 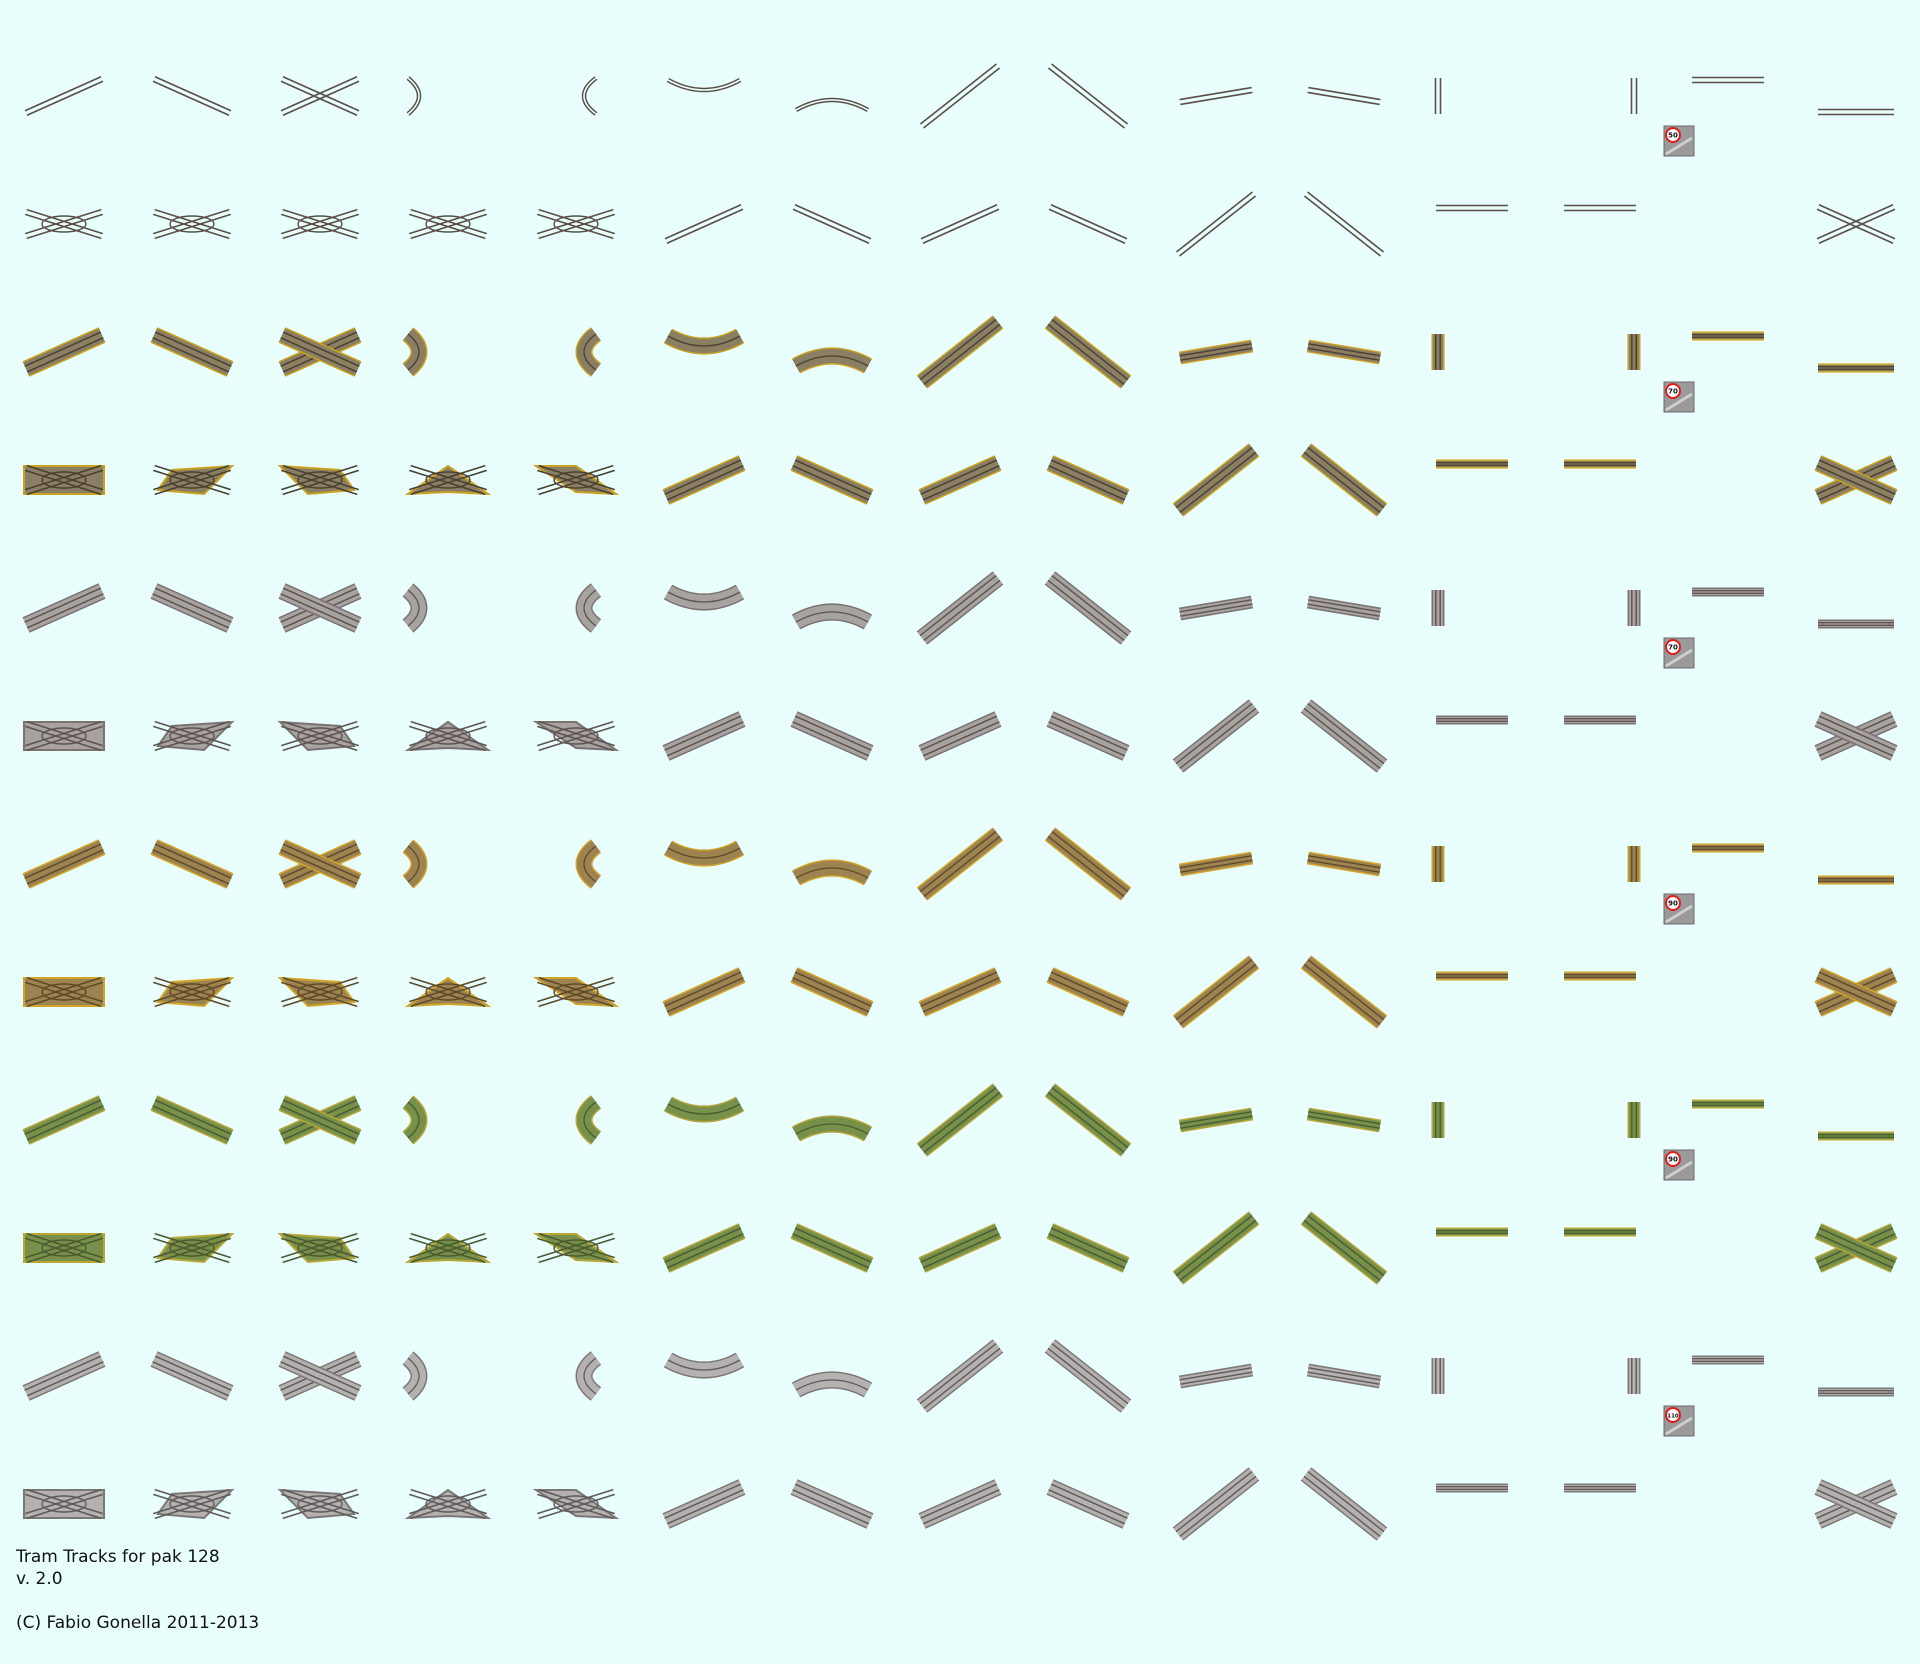 What do you see at coordinates (64, 1376) in the screenshot?
I see `track-tile-r10-c0` at bounding box center [64, 1376].